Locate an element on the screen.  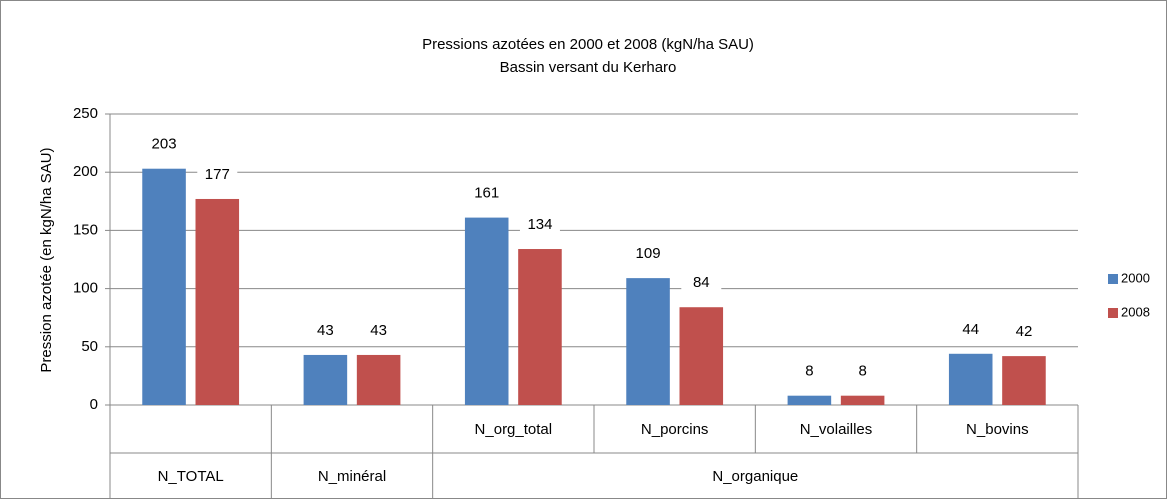
y-axis-label: Pression azotée (en kgN/ha SAU) is located at coordinates (46, 259).